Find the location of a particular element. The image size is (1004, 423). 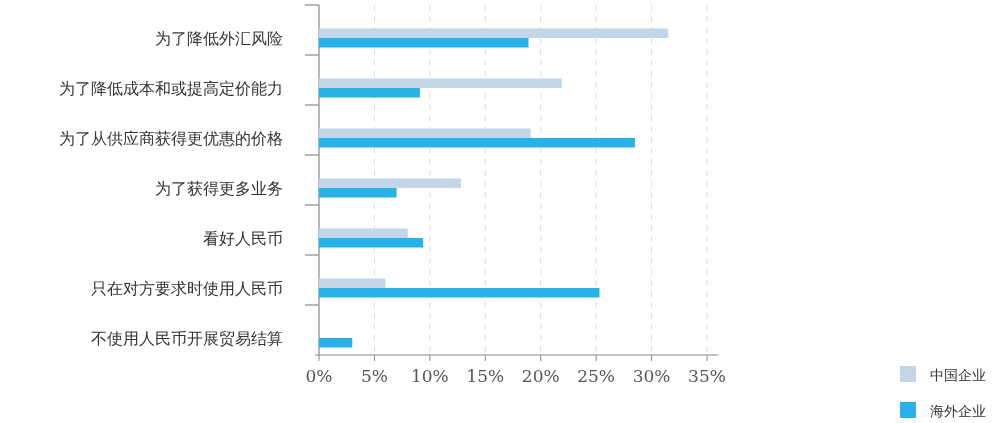

x-tick-label: 5% is located at coordinates (374, 376).